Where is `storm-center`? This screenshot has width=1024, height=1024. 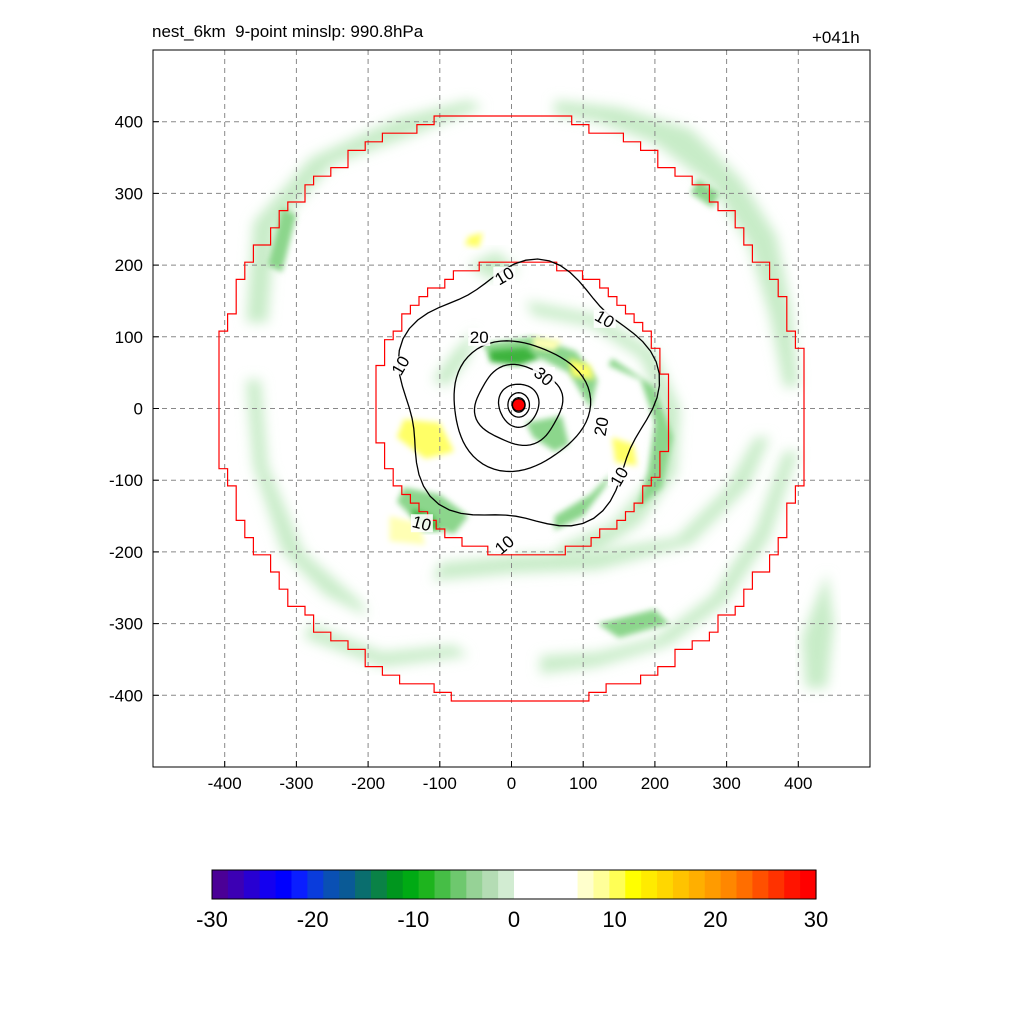
storm-center is located at coordinates (519, 405).